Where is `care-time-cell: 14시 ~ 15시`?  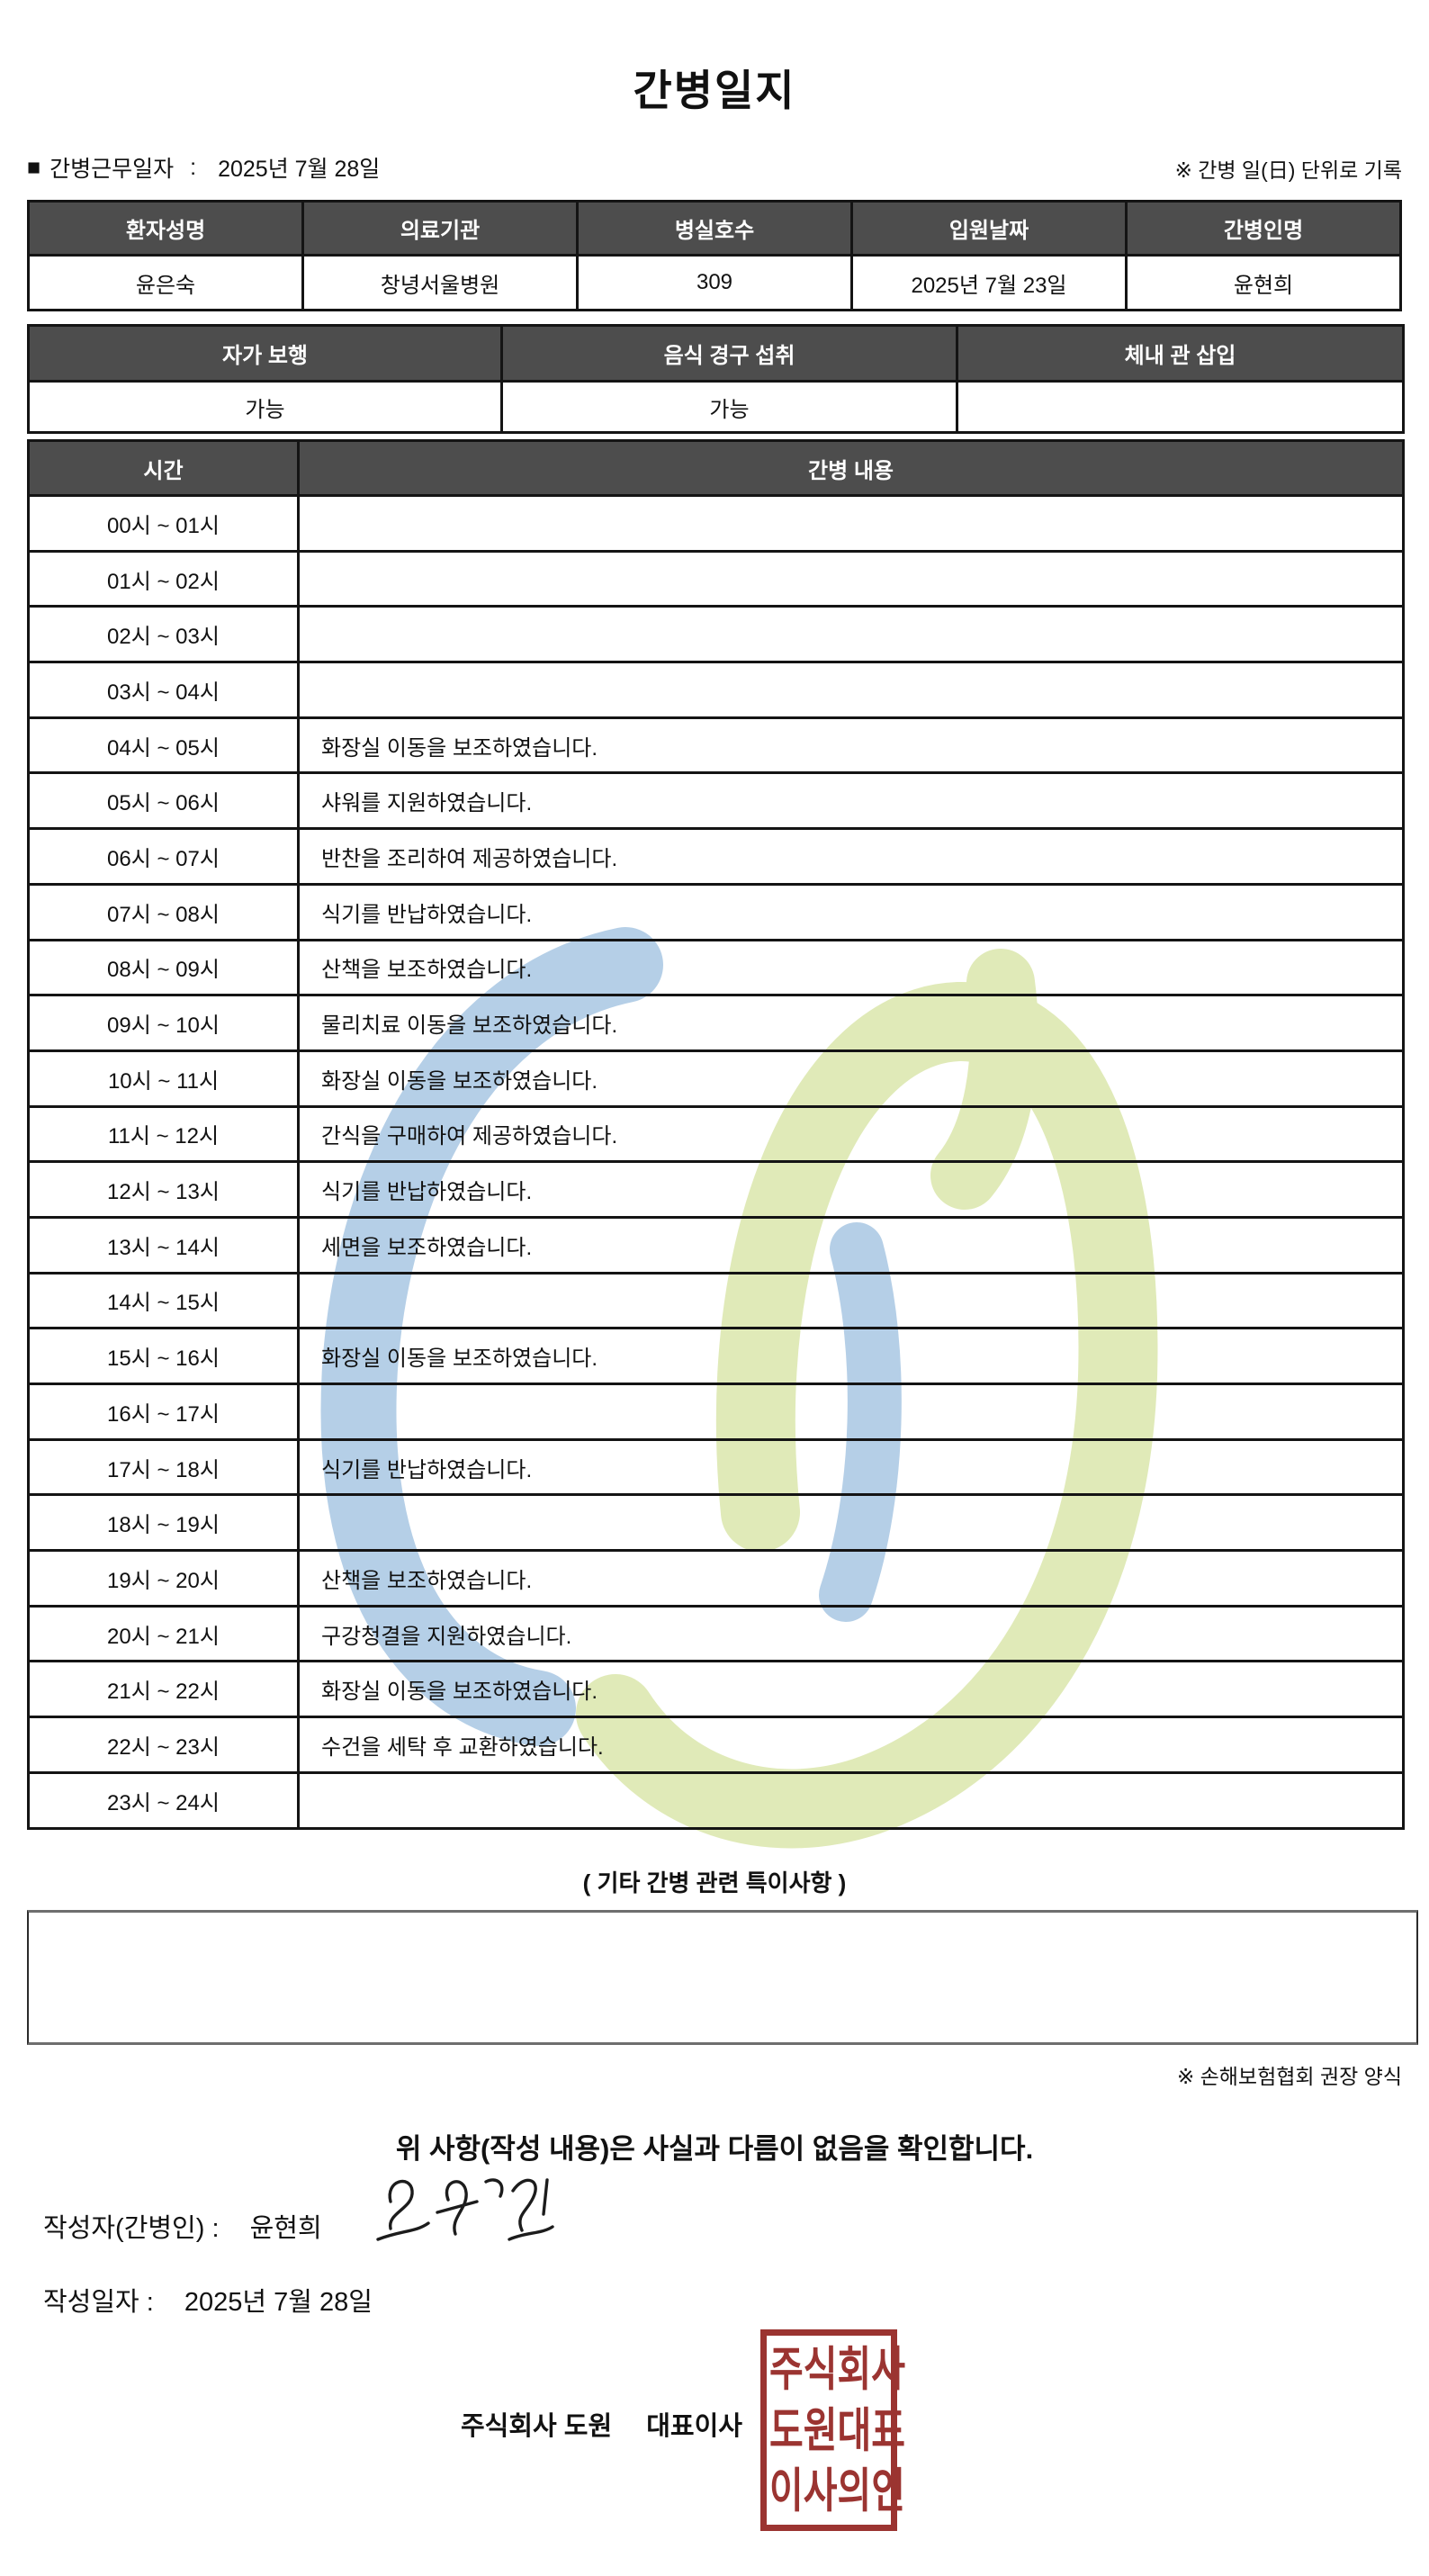 care-time-cell: 14시 ~ 15시 is located at coordinates (163, 1300).